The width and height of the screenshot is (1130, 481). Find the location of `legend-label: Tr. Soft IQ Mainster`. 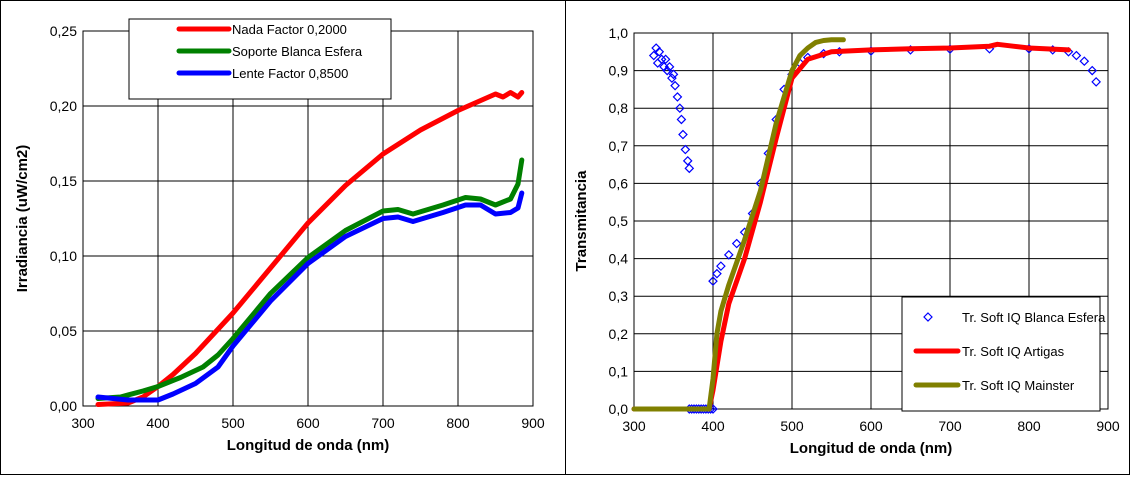

legend-label: Tr. Soft IQ Mainster is located at coordinates (1018, 385).